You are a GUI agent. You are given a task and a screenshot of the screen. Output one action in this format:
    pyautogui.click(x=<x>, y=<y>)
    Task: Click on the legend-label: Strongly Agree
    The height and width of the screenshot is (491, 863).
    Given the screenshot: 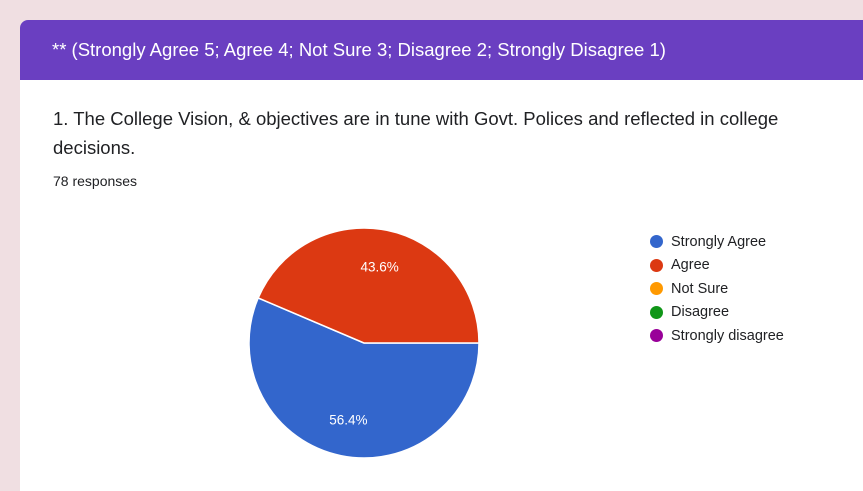 What is the action you would take?
    pyautogui.click(x=719, y=241)
    